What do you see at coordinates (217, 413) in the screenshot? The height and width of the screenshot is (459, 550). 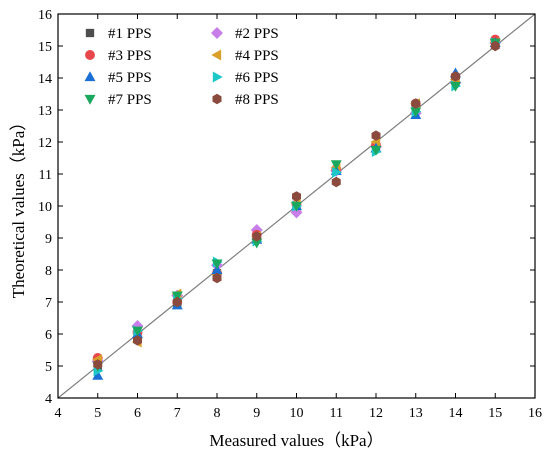 I see `x-tick-label: 8` at bounding box center [217, 413].